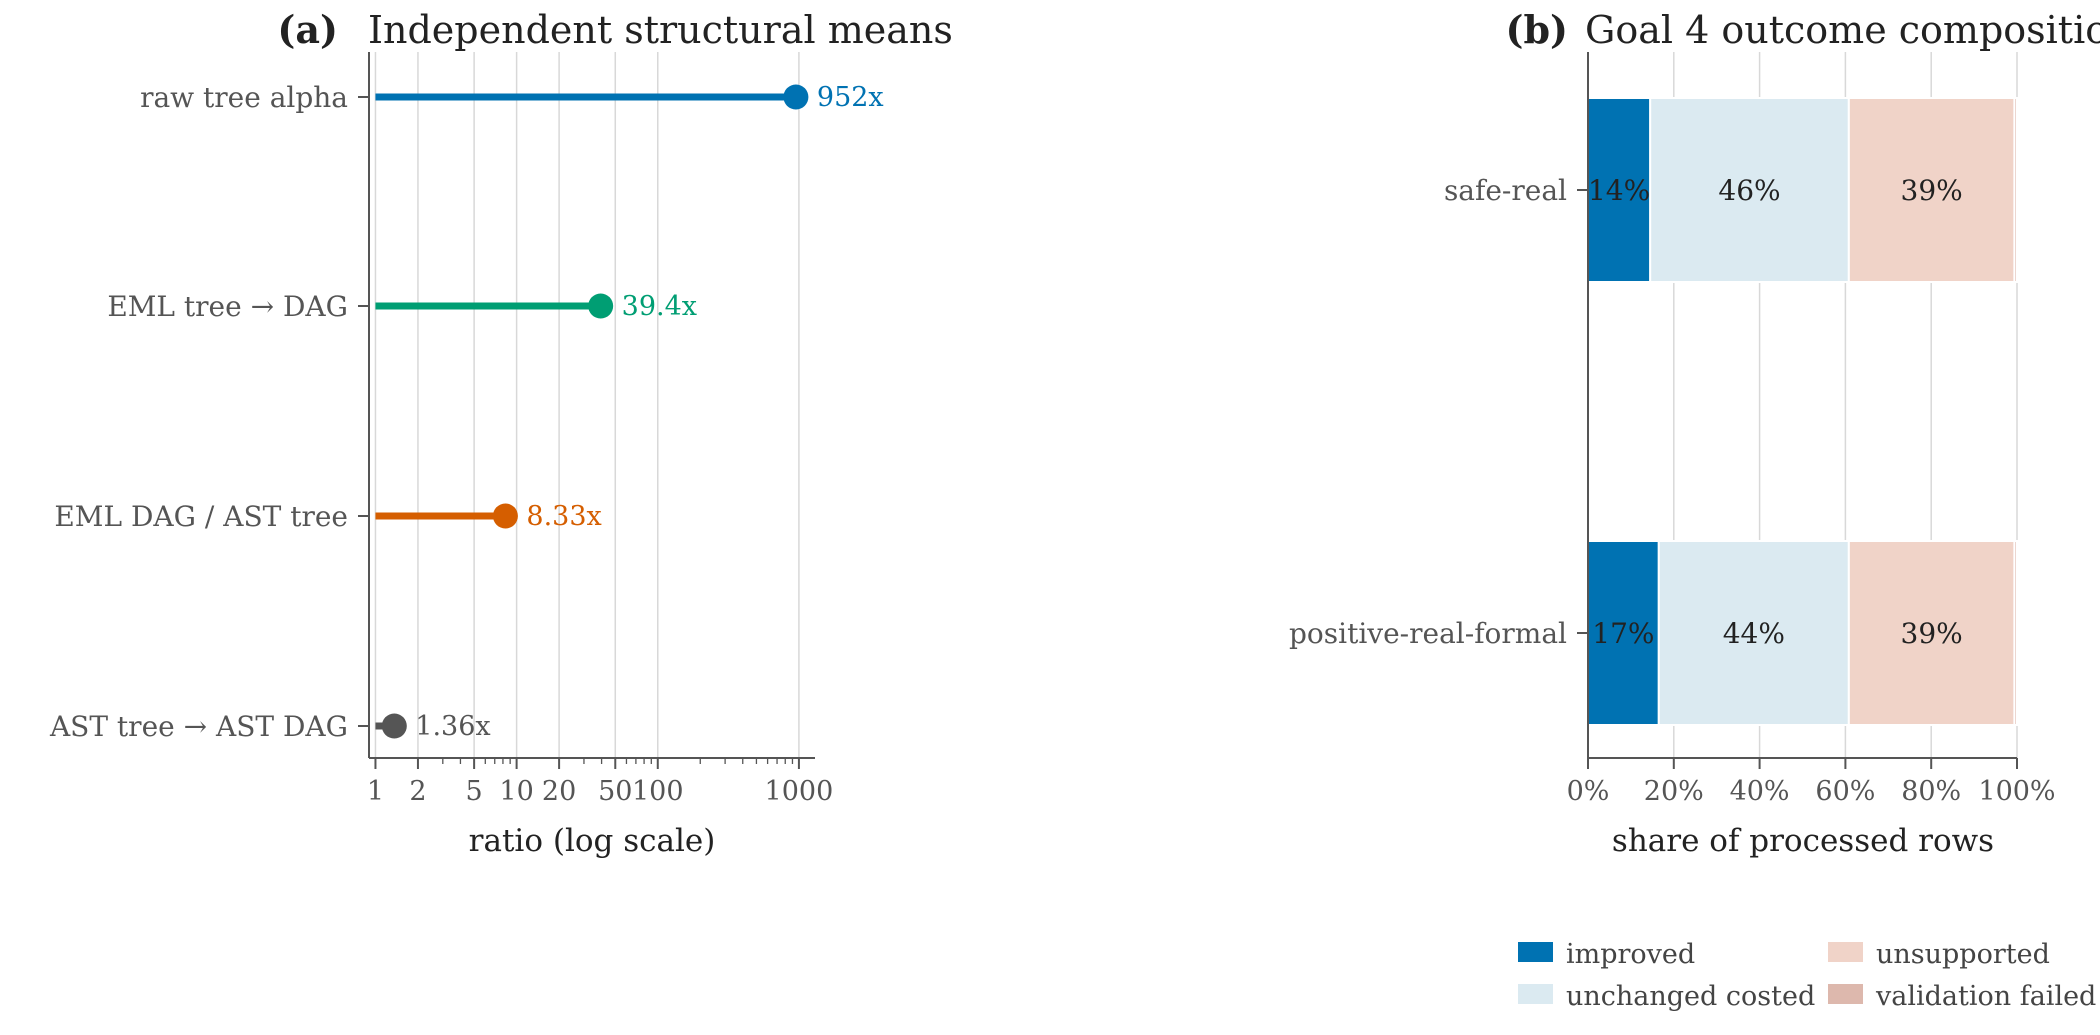  What do you see at coordinates (1803, 411) in the screenshot?
I see `panel-b-stacked-bars: 14% 46% 39% 17% 44% 39%` at bounding box center [1803, 411].